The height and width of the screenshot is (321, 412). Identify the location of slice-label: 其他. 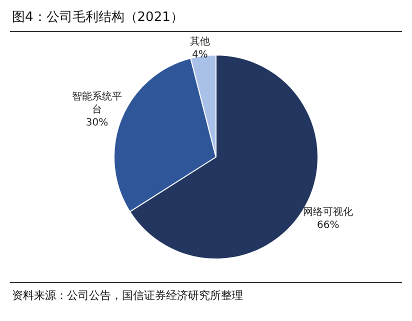
(200, 42).